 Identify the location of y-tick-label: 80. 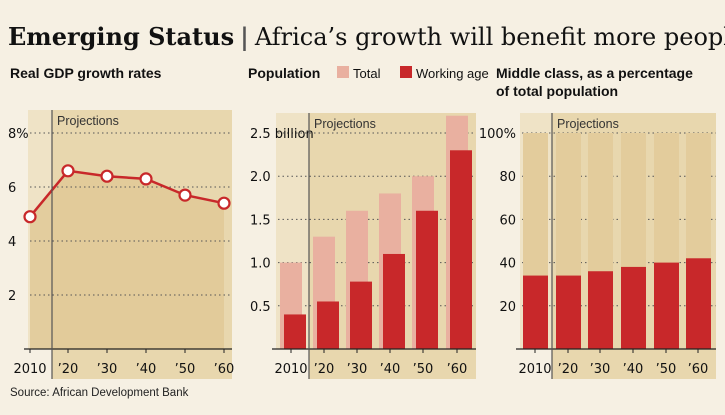
(507, 177).